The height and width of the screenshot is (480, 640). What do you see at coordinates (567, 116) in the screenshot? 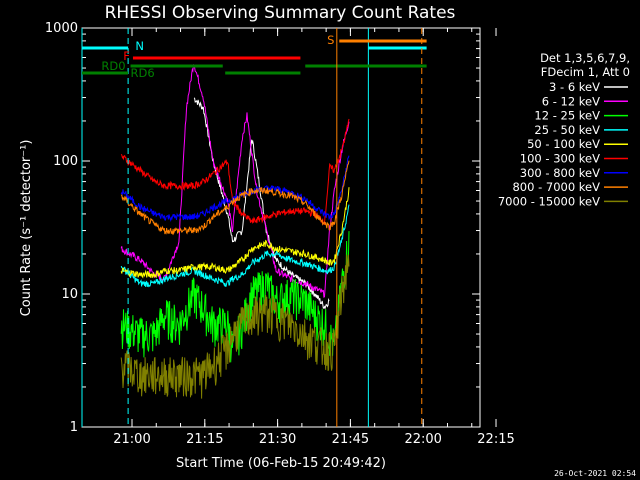
I see `legend-entry-label: 12 - 25 keV` at bounding box center [567, 116].